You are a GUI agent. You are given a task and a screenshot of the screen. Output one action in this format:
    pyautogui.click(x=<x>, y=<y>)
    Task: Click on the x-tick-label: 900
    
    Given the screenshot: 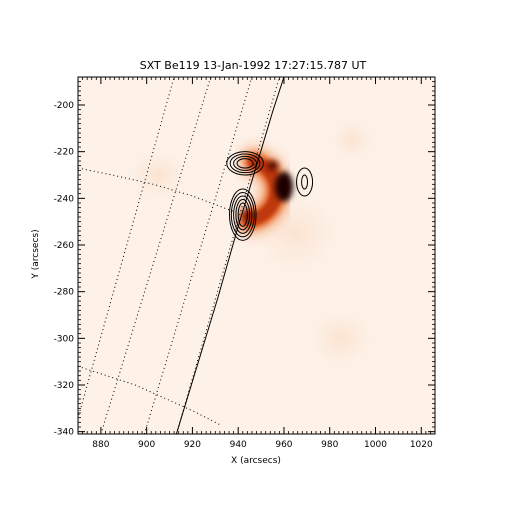 What is the action you would take?
    pyautogui.click(x=146, y=445)
    